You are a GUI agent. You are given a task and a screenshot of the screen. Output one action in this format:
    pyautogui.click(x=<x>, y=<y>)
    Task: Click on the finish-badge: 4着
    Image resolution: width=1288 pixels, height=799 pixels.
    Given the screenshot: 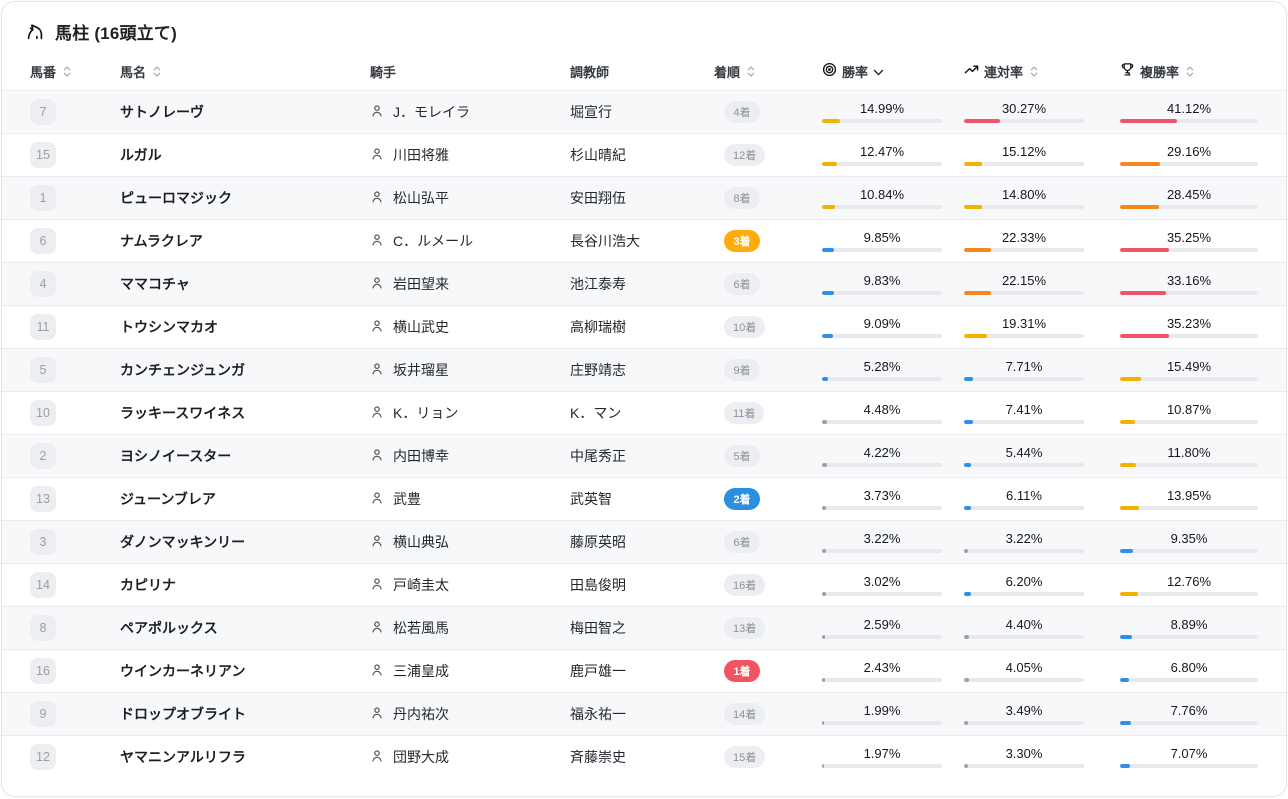 What is the action you would take?
    pyautogui.click(x=742, y=112)
    